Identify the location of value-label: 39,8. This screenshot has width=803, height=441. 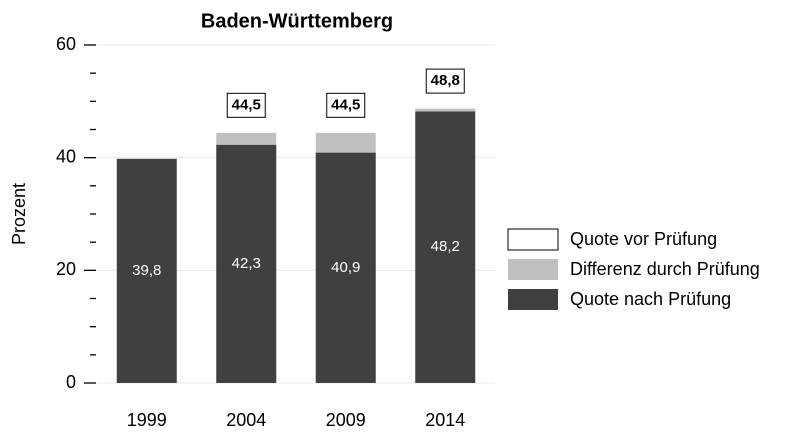
(146, 270).